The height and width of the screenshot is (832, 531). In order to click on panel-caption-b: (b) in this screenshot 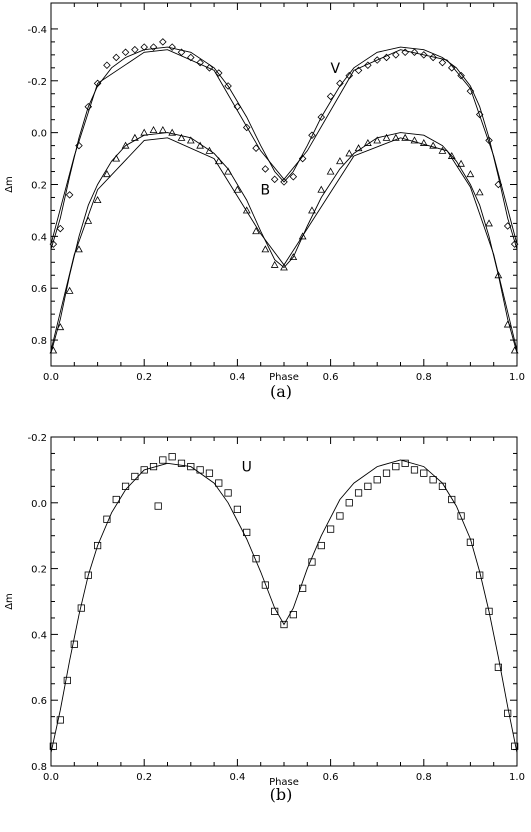, I will do `click(281, 794)`.